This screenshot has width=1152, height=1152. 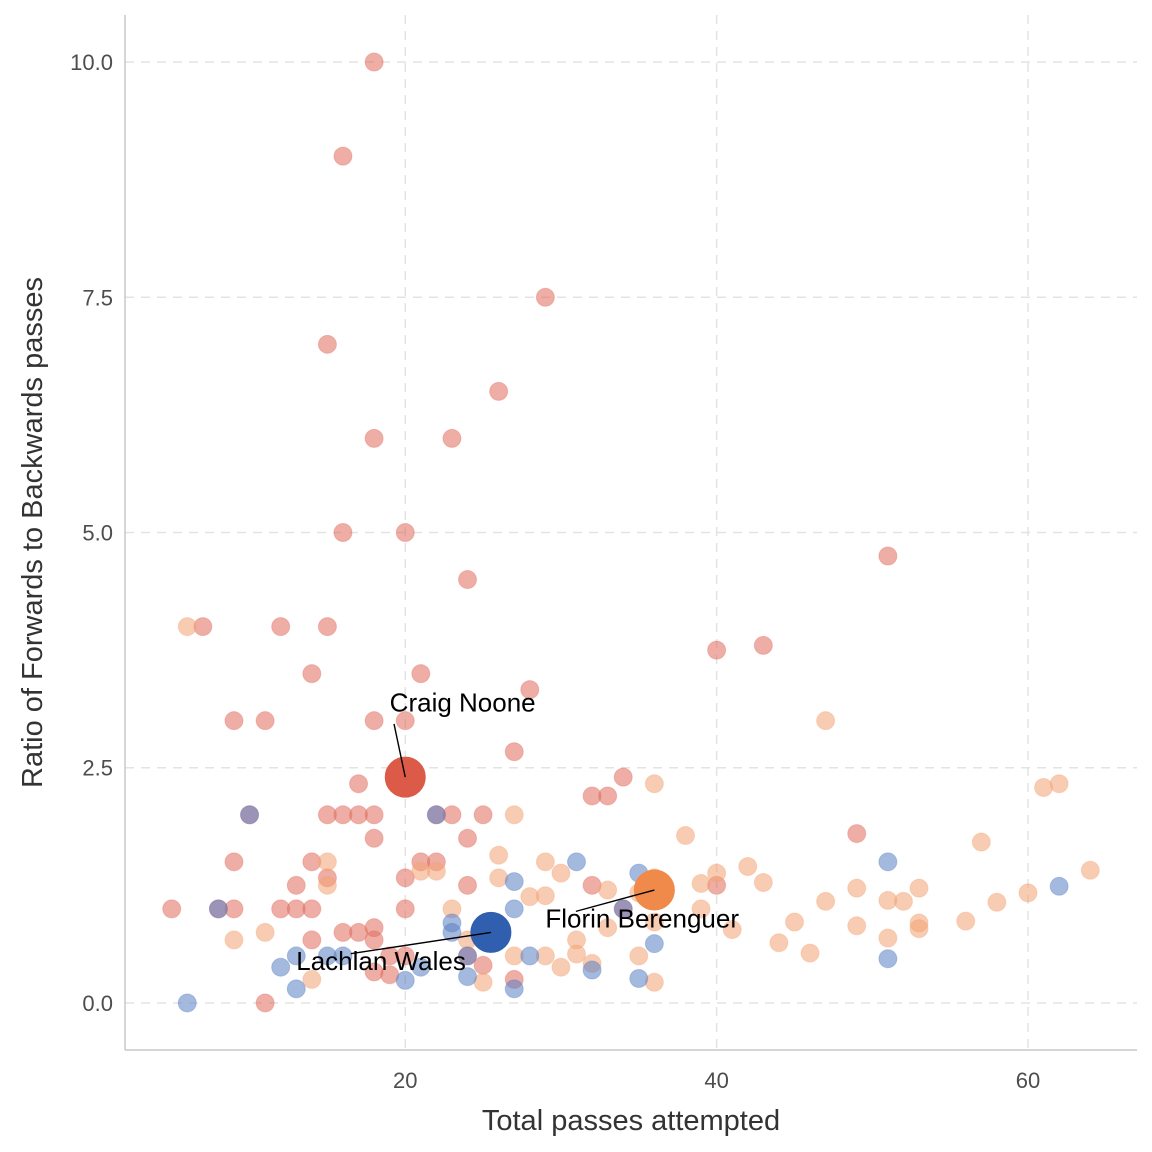 I want to click on y-tick-label: 7.5, so click(x=97, y=297).